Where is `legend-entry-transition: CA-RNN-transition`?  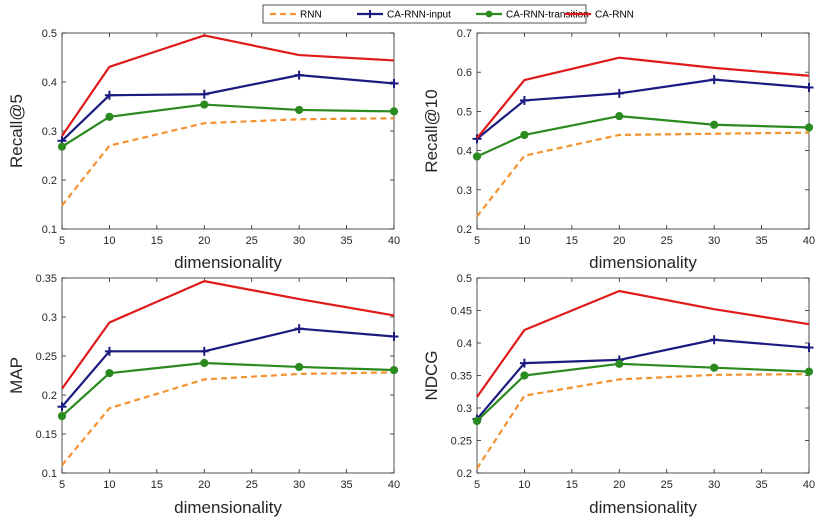 legend-entry-transition: CA-RNN-transition is located at coordinates (532, 15).